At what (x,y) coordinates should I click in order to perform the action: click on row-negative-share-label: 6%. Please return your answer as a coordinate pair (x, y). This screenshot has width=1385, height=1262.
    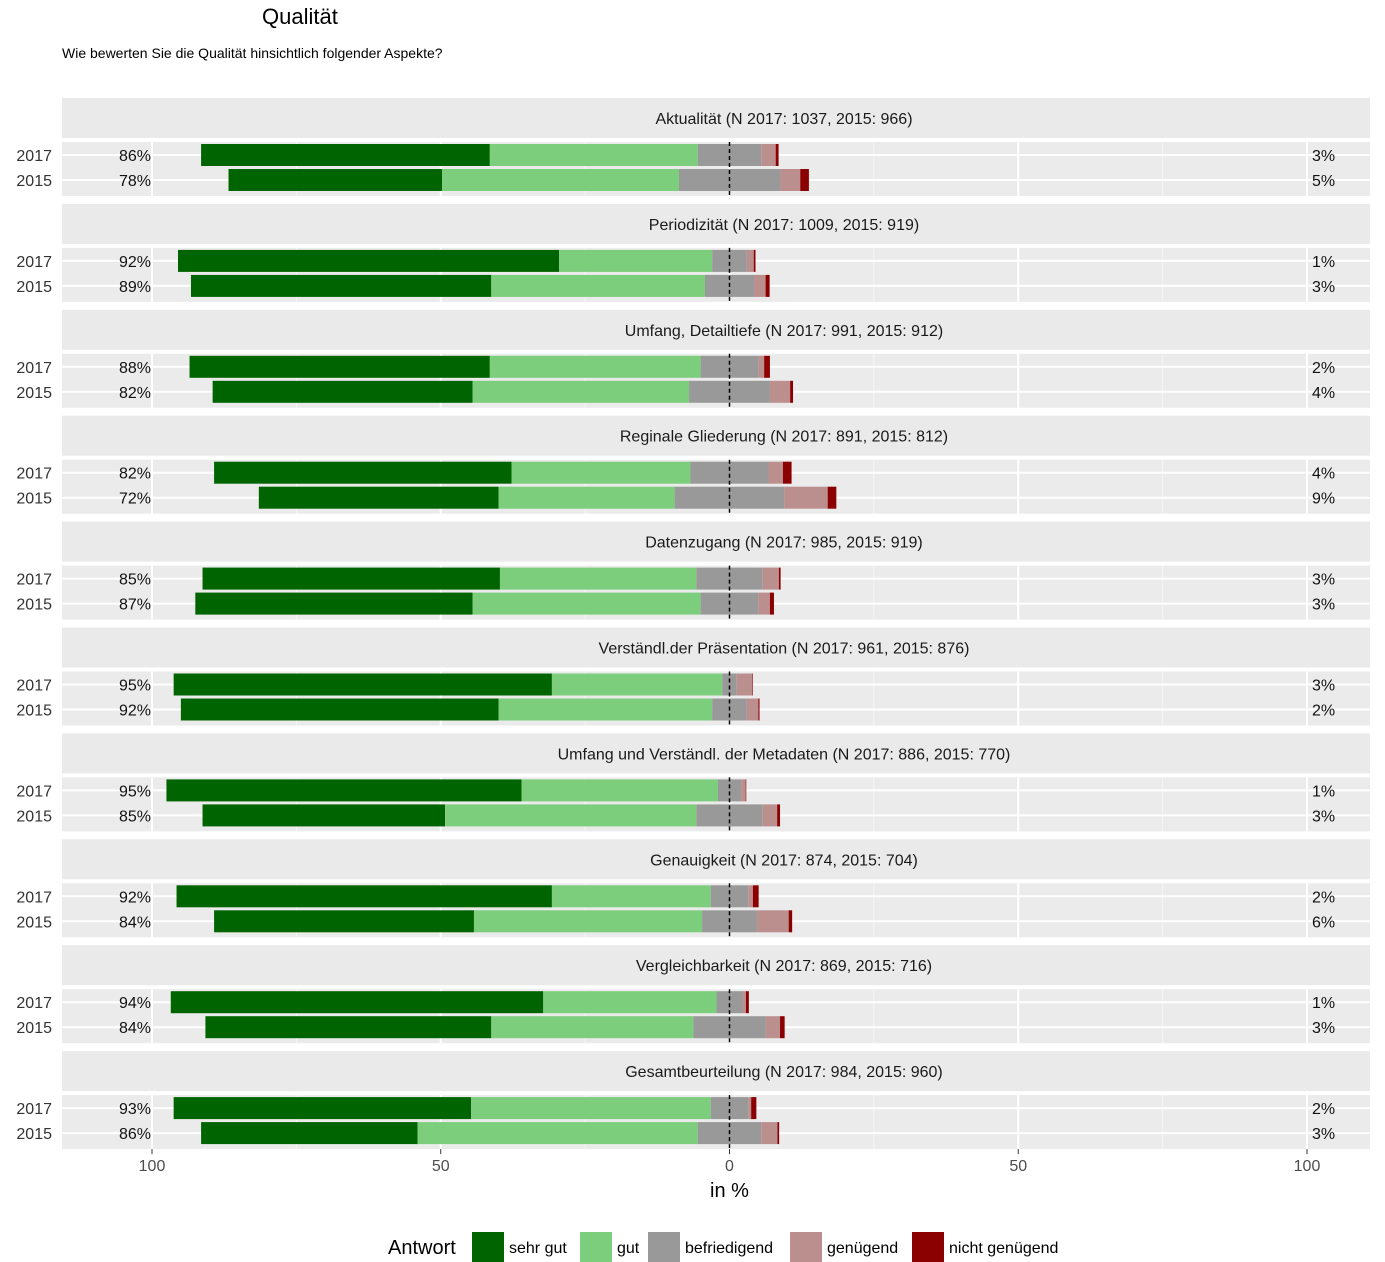
    Looking at the image, I should click on (1323, 922).